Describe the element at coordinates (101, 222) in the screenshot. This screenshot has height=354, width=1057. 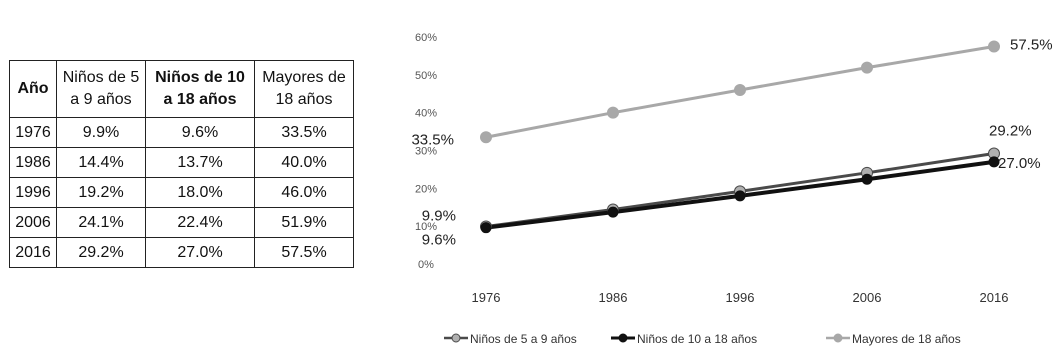
I see `table-cell: 24.1%` at that location.